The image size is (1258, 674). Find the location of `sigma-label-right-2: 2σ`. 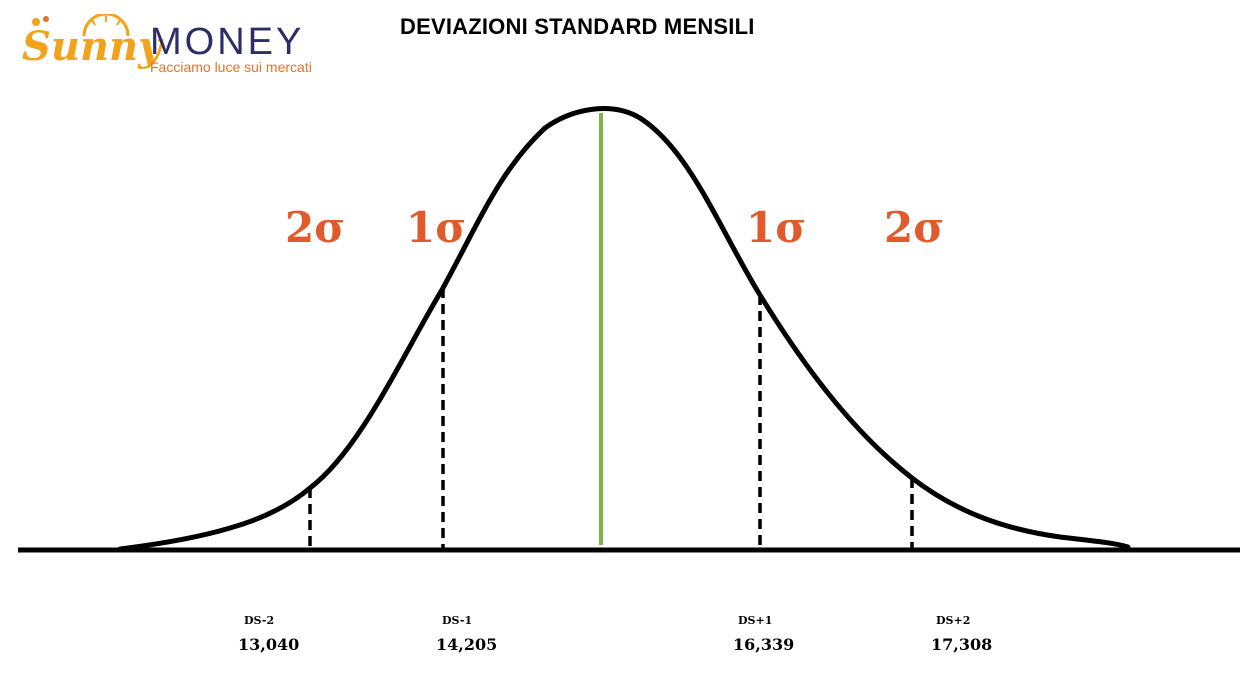

sigma-label-right-2: 2σ is located at coordinates (914, 227).